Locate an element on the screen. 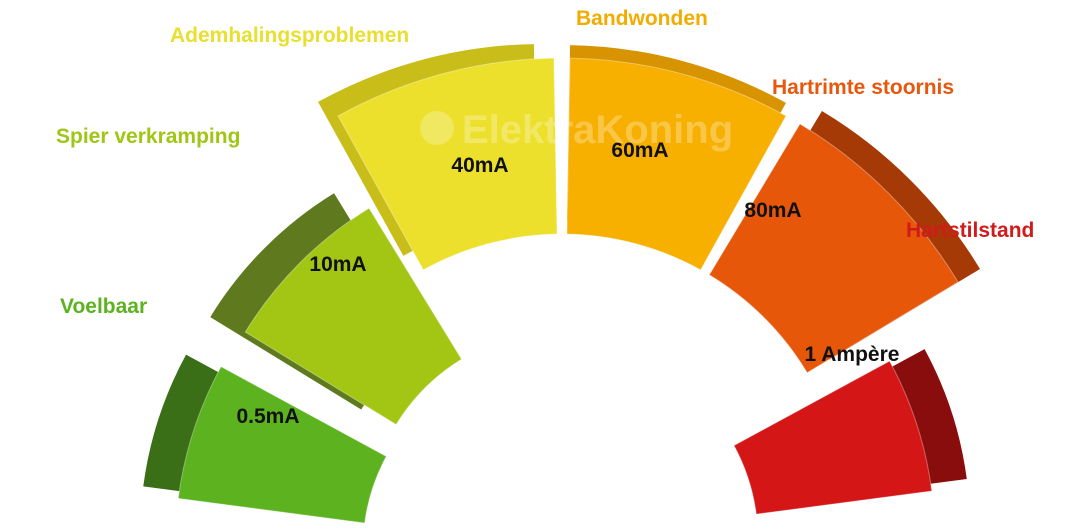  effect-label-ademhalingsproblemen: Ademhalingsproblemen is located at coordinates (290, 35).